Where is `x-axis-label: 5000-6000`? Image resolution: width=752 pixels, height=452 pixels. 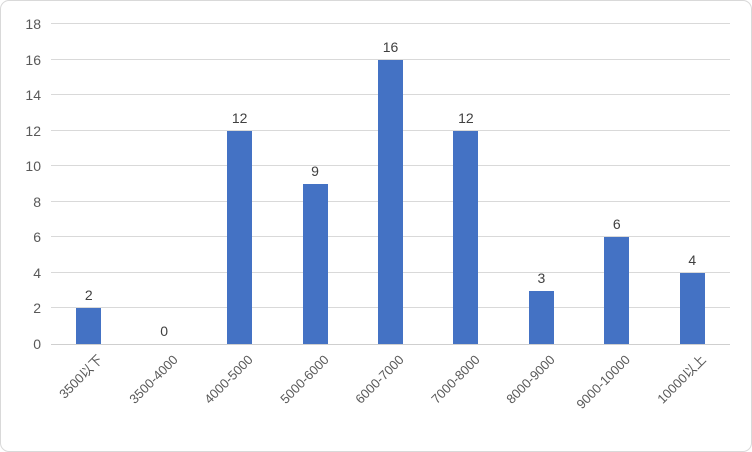 x-axis-label: 5000-6000 is located at coordinates (304, 379).